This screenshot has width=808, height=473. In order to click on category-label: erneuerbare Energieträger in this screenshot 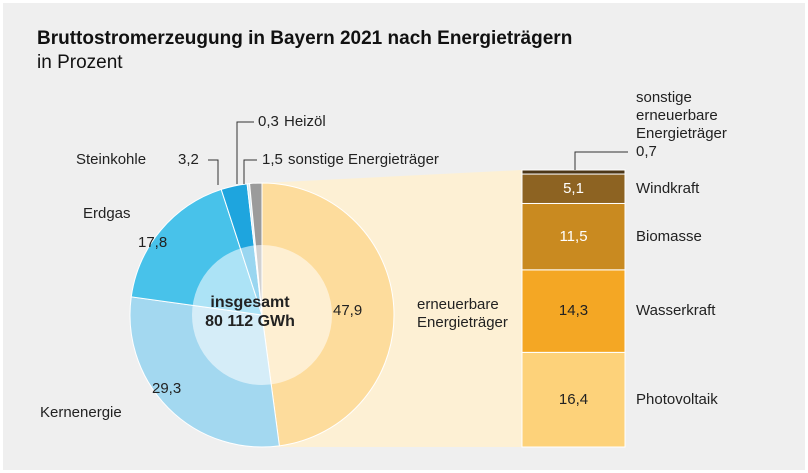, I will do `click(462, 313)`.